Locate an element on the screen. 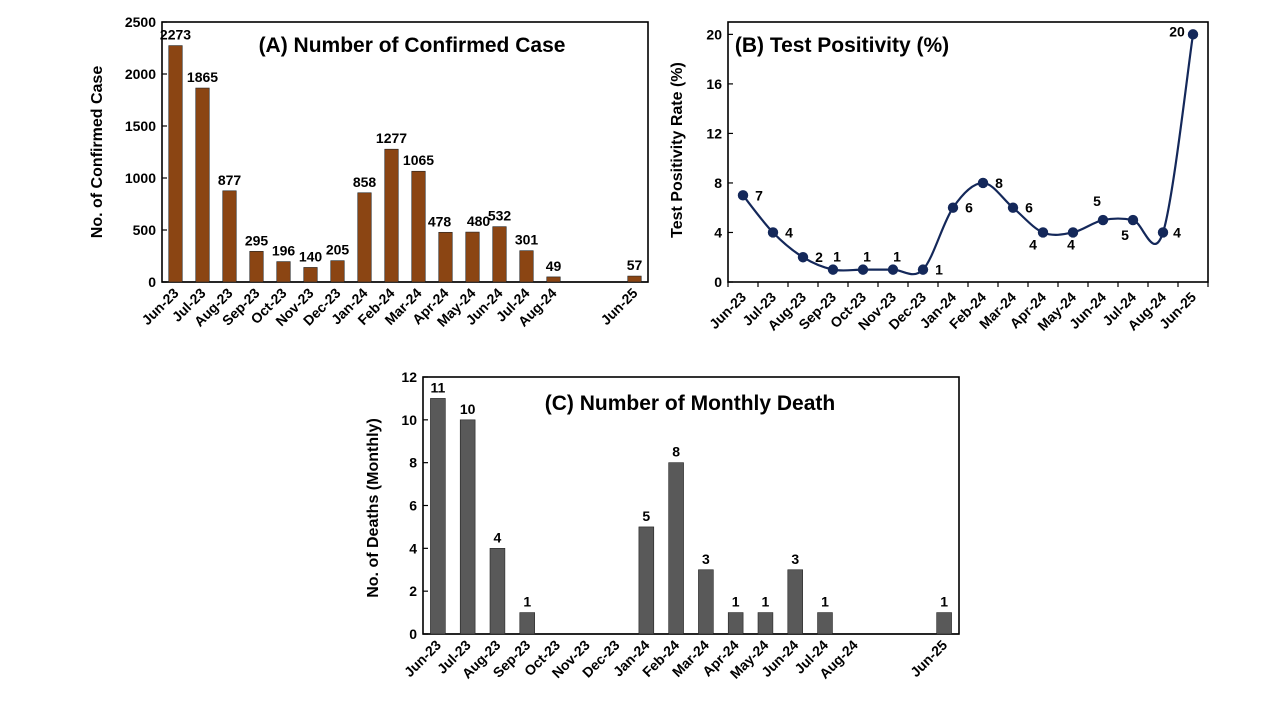 This screenshot has height=720, width=1280. panel-b-ylabel: Test Positivity Rate (%) is located at coordinates (677, 150).